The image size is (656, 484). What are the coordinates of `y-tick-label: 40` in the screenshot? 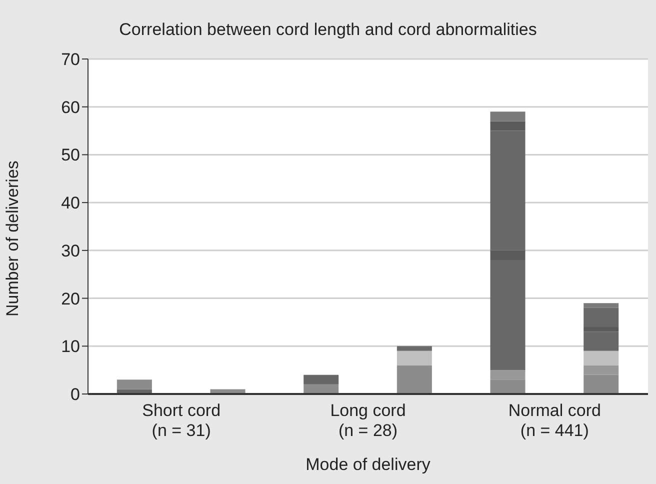 It's located at (70, 203).